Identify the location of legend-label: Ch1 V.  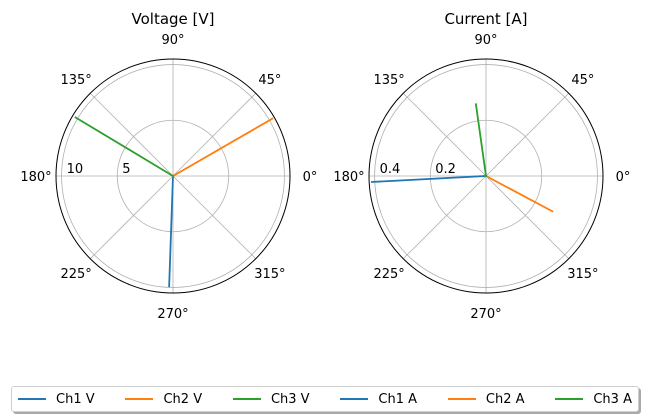
(75, 399).